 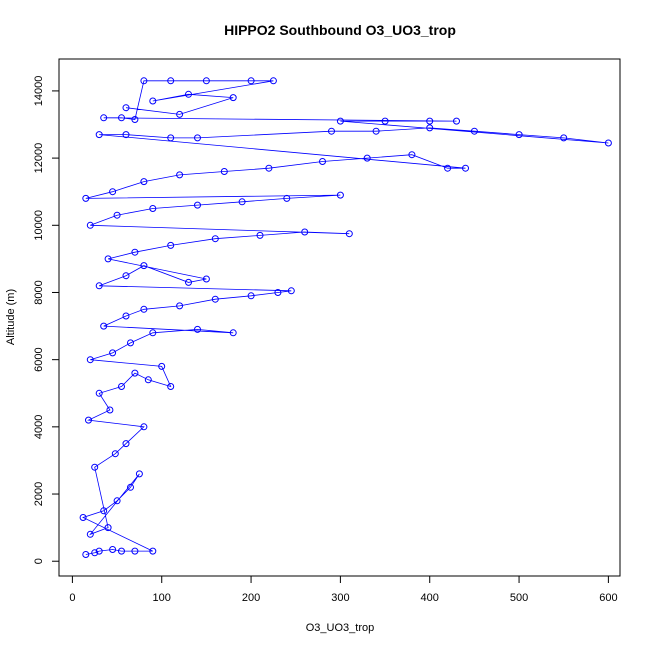 What do you see at coordinates (39, 158) in the screenshot?
I see `y-tick-label: 12000` at bounding box center [39, 158].